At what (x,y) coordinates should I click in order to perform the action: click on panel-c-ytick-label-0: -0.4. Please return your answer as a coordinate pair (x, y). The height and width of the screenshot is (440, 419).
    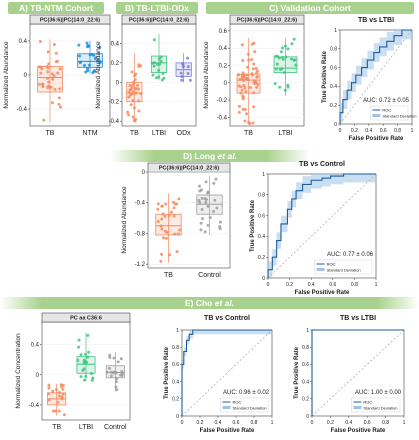
    Looking at the image, I should click on (222, 118).